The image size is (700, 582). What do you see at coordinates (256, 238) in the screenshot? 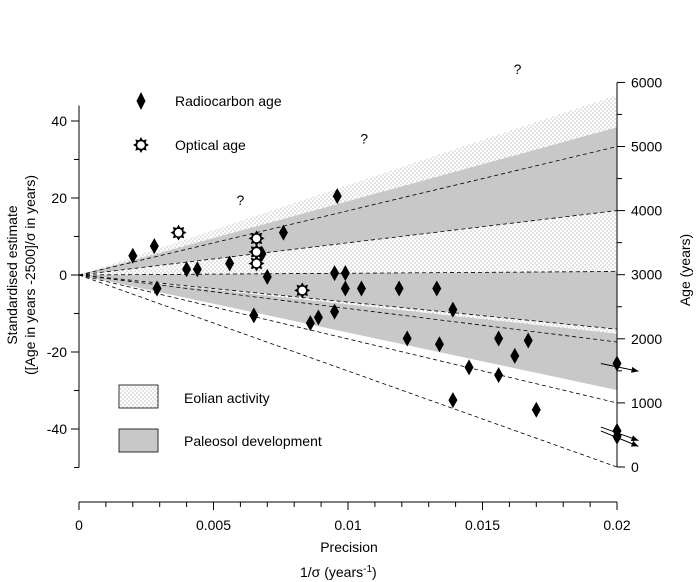
I see `optical-point` at bounding box center [256, 238].